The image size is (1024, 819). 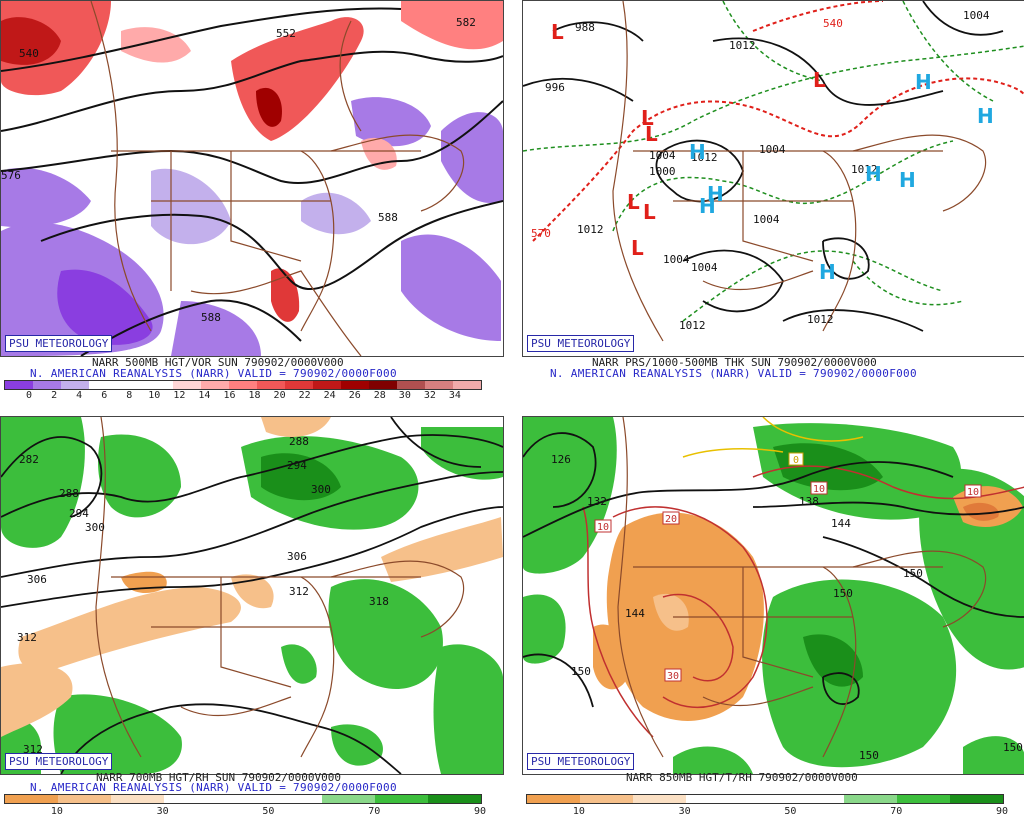 What do you see at coordinates (204, 395) in the screenshot?
I see `colorbar-tick-label: 14` at bounding box center [204, 395].